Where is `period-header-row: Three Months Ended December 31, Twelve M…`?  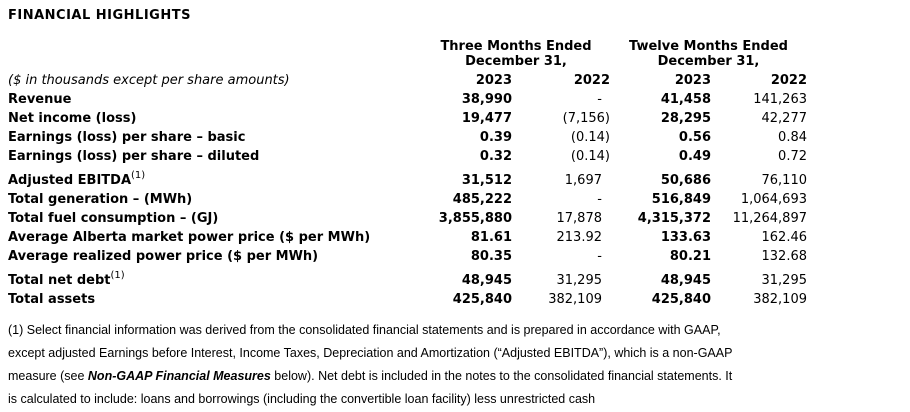 period-header-row: Three Months Ended December 31, Twelve M… is located at coordinates (459, 54).